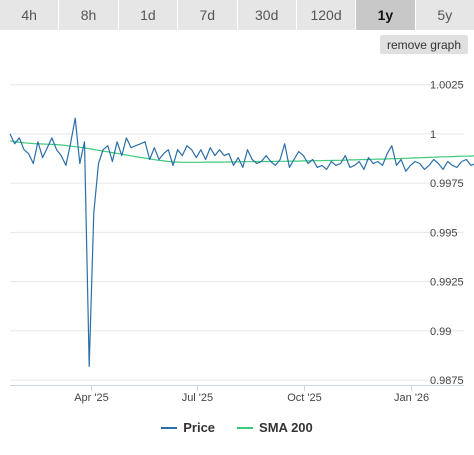 The width and height of the screenshot is (474, 455). Describe the element at coordinates (386, 15) in the screenshot. I see `tab-1y: 1y` at that location.